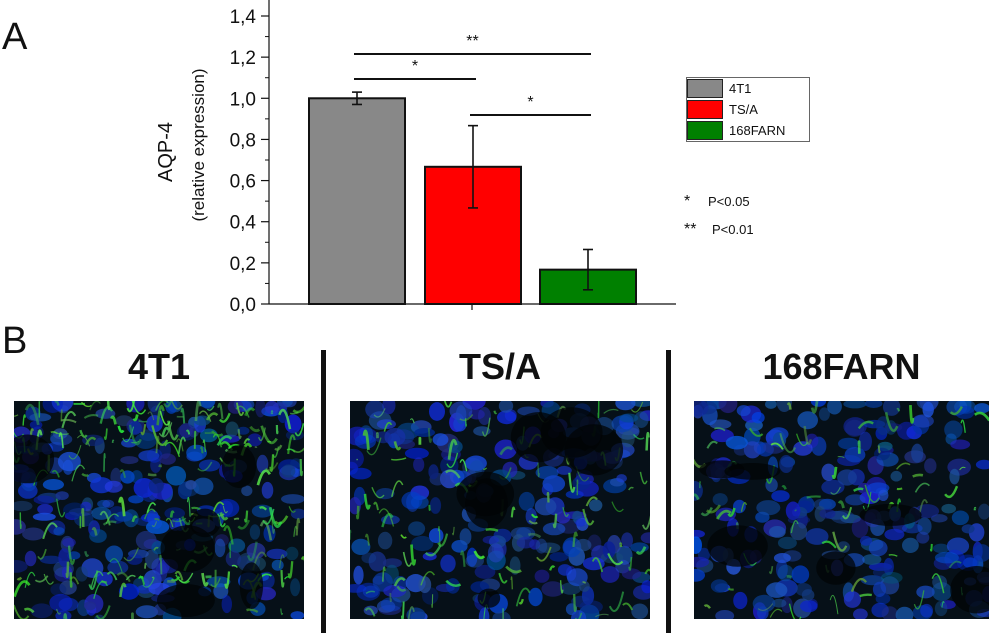  What do you see at coordinates (705, 88) in the screenshot?
I see `legend-swatch-4t1` at bounding box center [705, 88].